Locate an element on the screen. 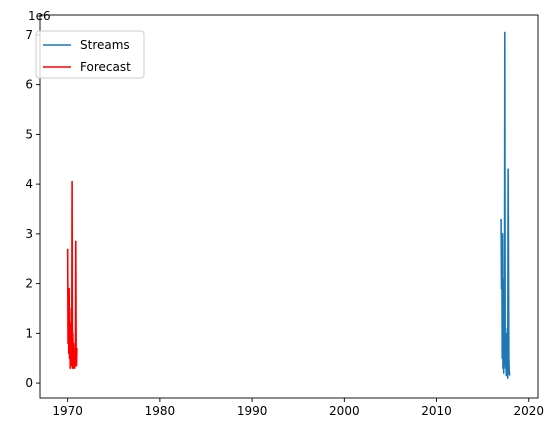 The width and height of the screenshot is (548, 428). y-axis: 0 1 2 3 4 5 6 7 is located at coordinates (32, 209).